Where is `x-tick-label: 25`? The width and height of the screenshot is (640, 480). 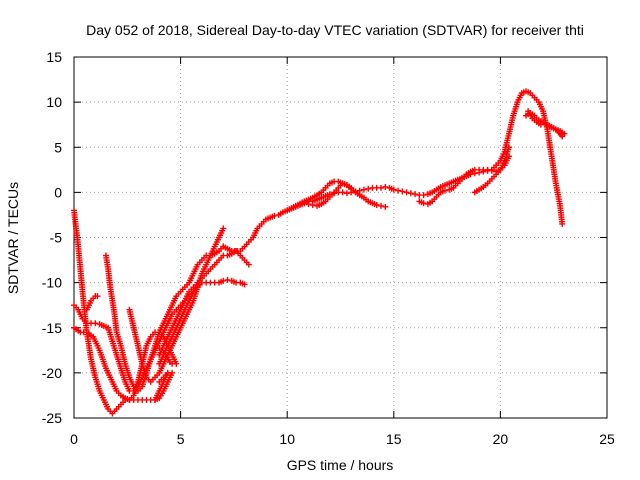
x-tick-label: 25 is located at coordinates (607, 439).